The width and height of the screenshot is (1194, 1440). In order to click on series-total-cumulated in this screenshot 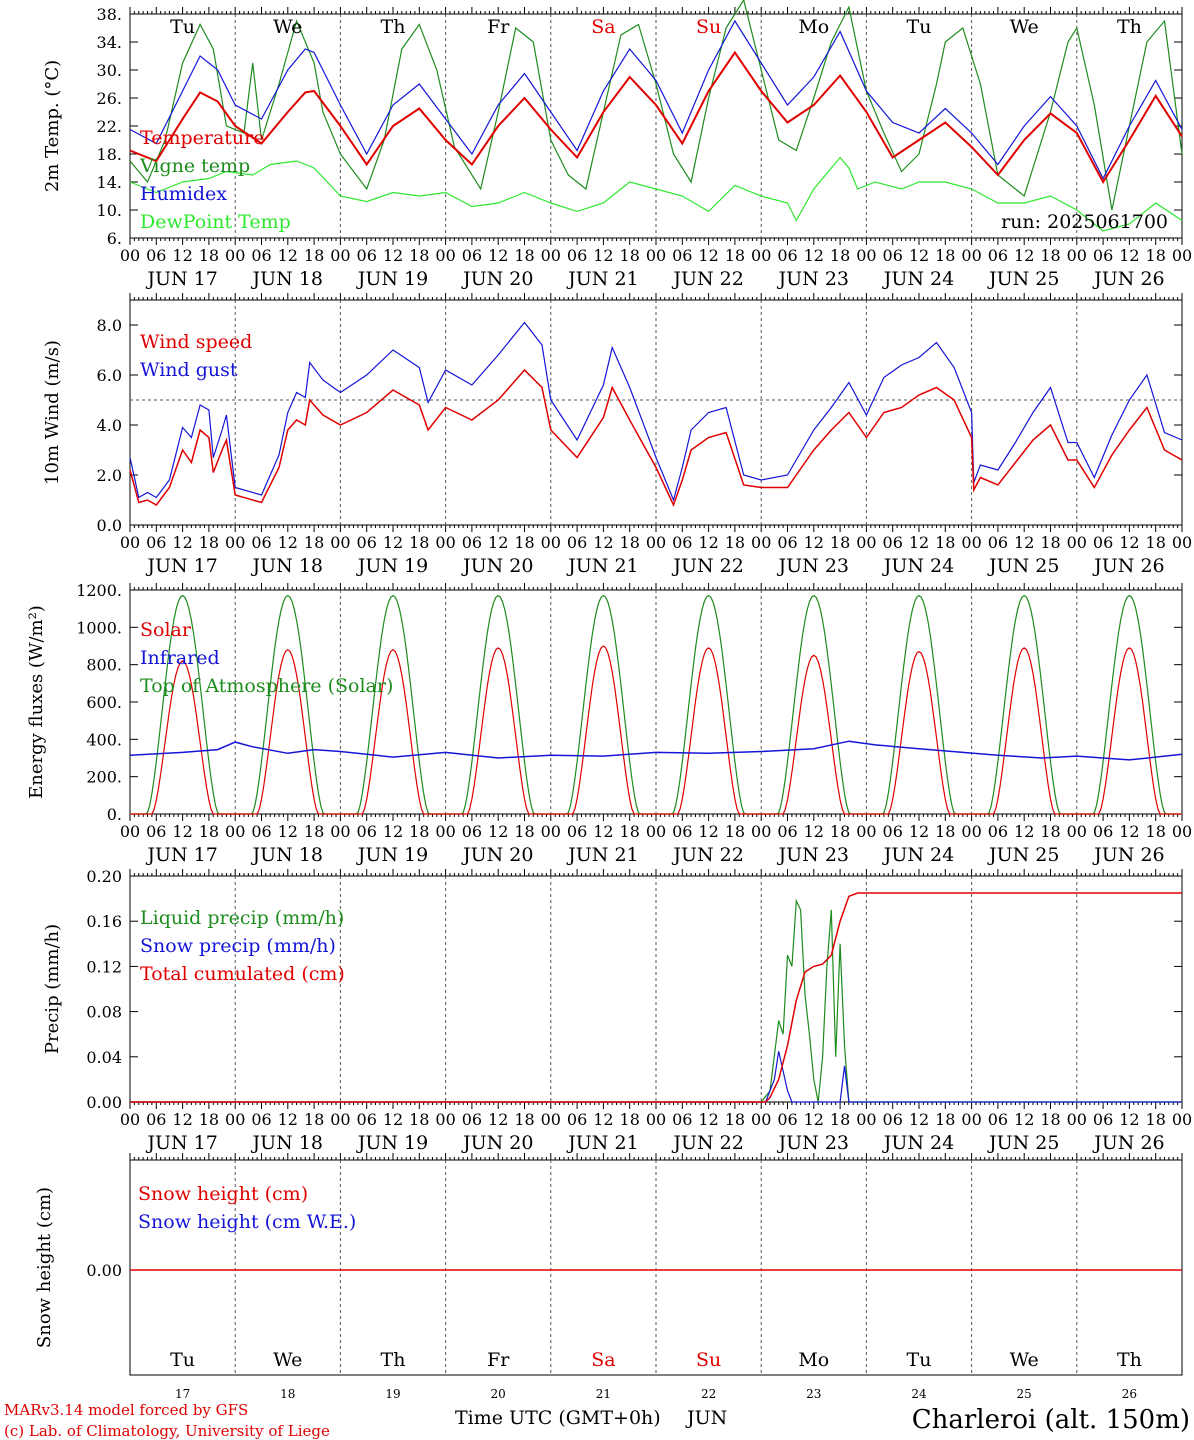, I will do `click(656, 997)`.